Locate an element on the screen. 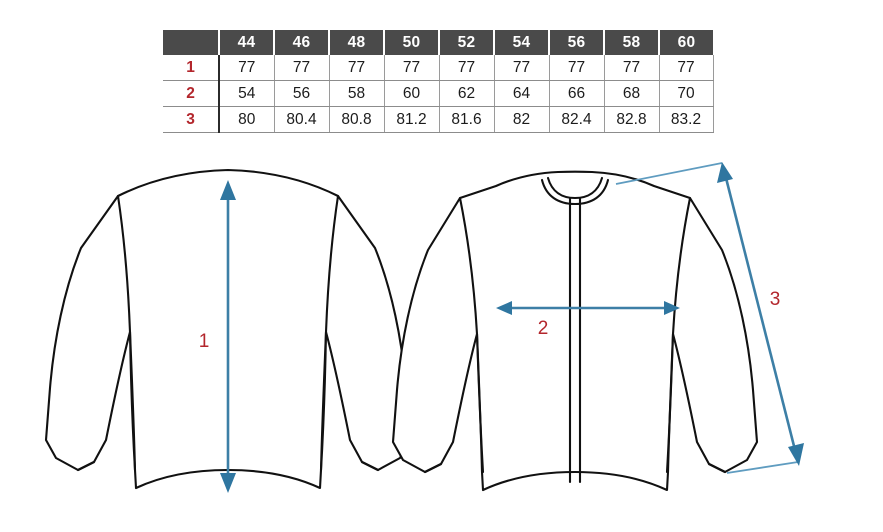  table-header-size-52: 52 is located at coordinates (466, 42).